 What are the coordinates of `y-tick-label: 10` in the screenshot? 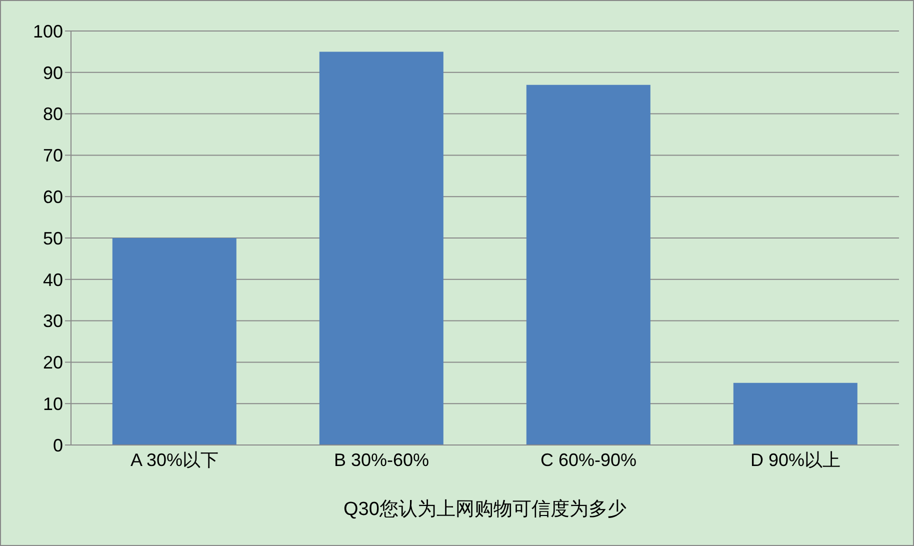 It's located at (52, 404).